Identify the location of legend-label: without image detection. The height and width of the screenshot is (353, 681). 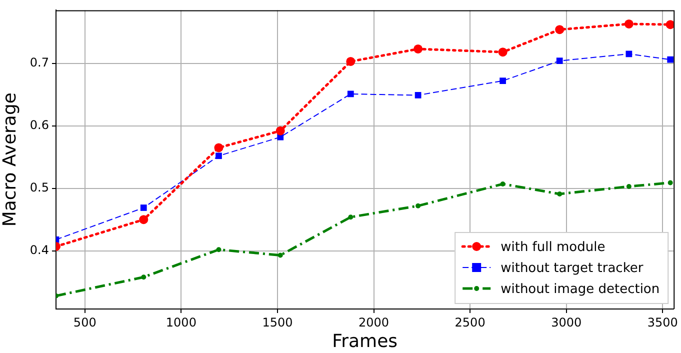
(580, 289).